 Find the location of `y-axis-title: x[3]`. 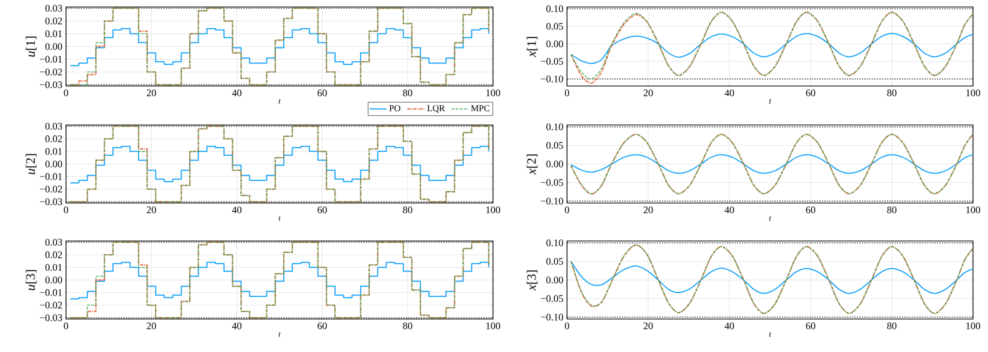

y-axis-title: x[3] is located at coordinates (532, 280).